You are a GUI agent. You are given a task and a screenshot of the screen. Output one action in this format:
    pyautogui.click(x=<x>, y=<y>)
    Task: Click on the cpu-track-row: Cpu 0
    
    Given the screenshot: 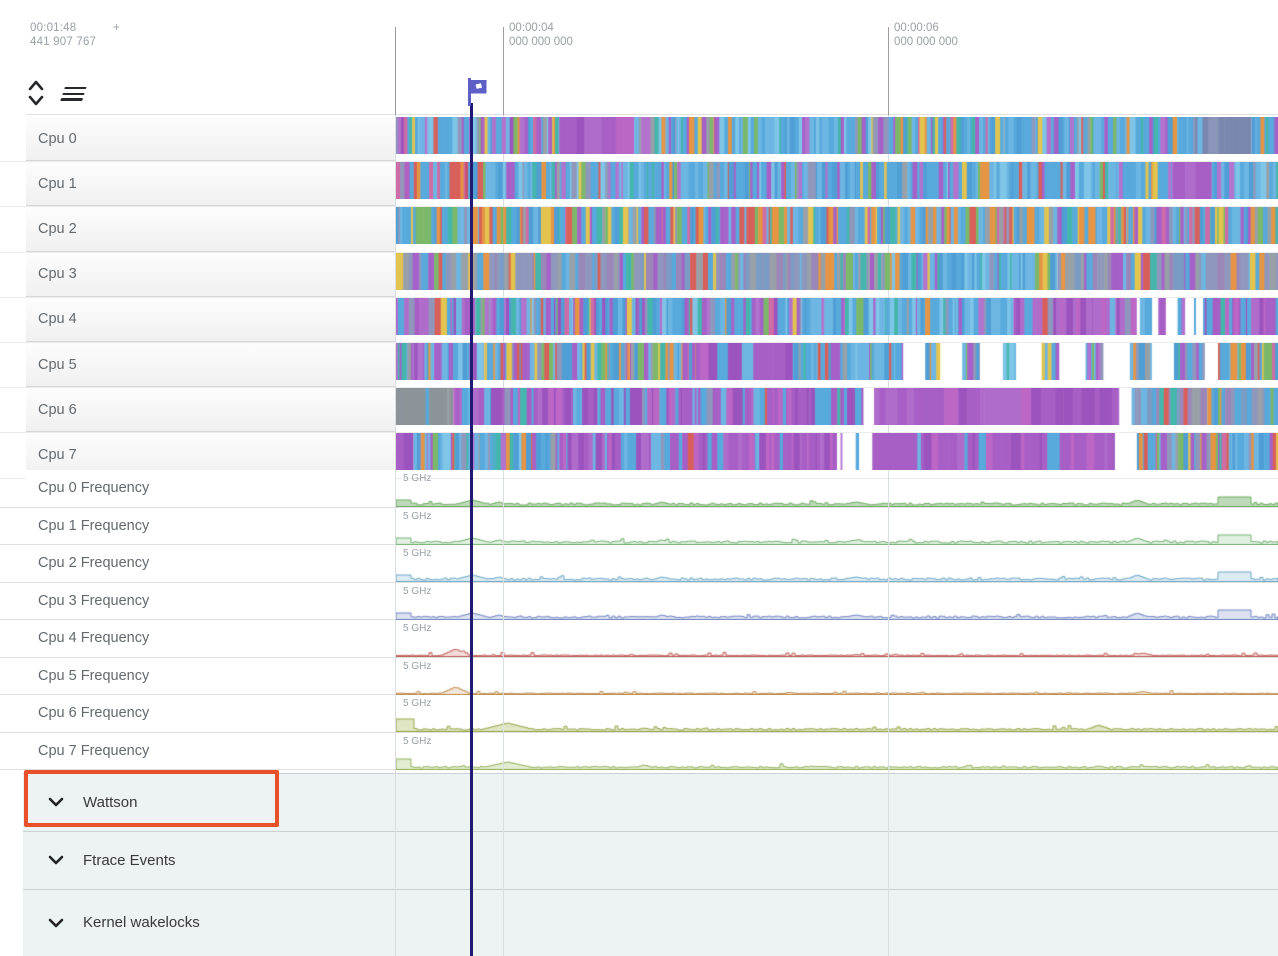 What is the action you would take?
    pyautogui.click(x=639, y=140)
    